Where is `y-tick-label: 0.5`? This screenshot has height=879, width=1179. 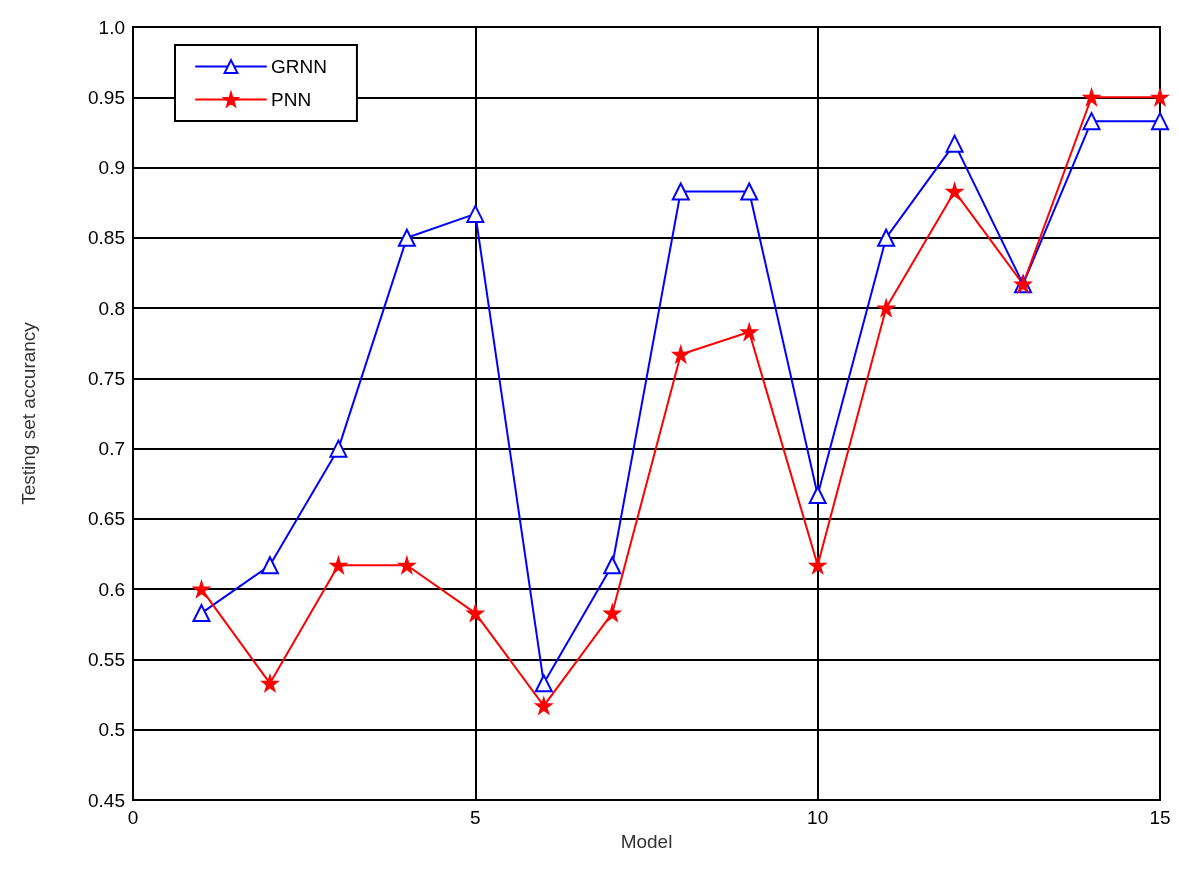 y-tick-label: 0.5 is located at coordinates (111, 730).